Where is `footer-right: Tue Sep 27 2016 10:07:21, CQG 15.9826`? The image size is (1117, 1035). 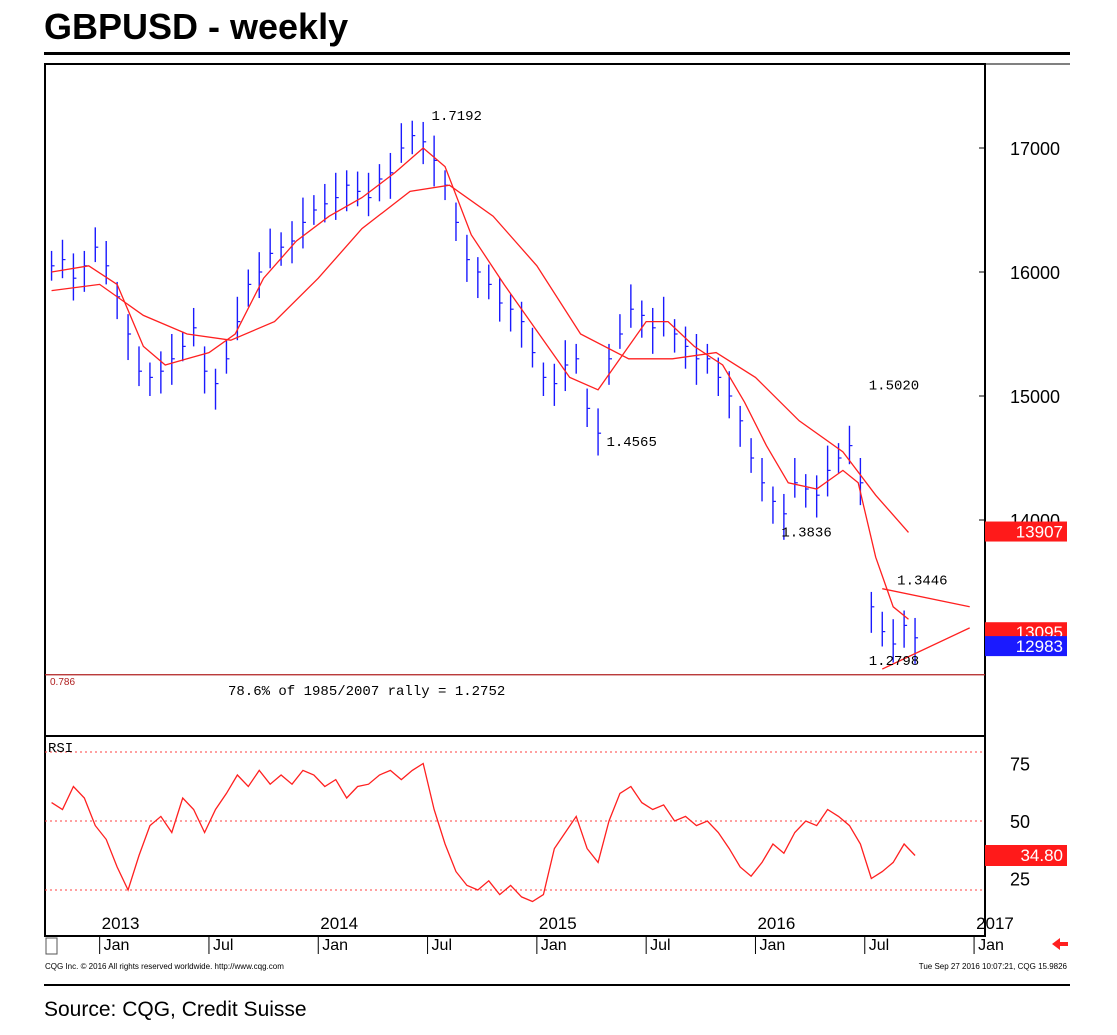
footer-right: Tue Sep 27 2016 10:07:21, CQG 15.9826 is located at coordinates (993, 966).